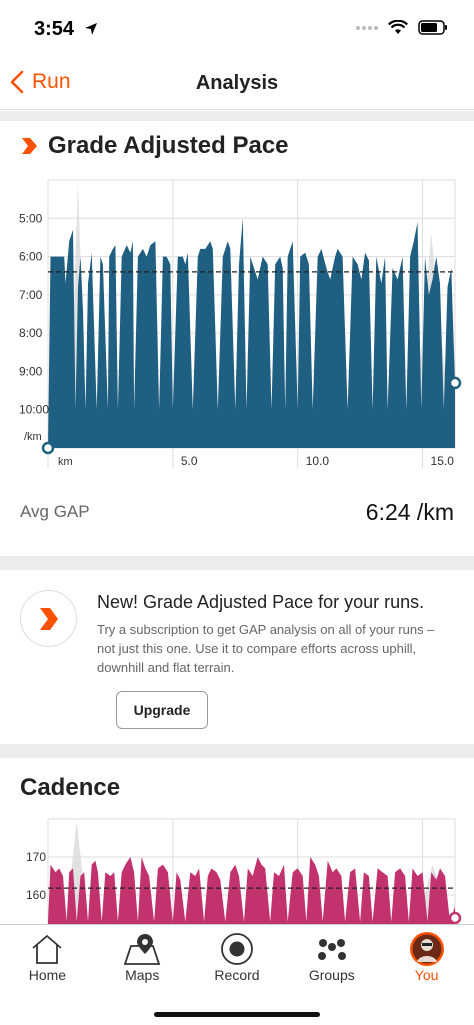  I want to click on tab-label-you: You, so click(426, 975).